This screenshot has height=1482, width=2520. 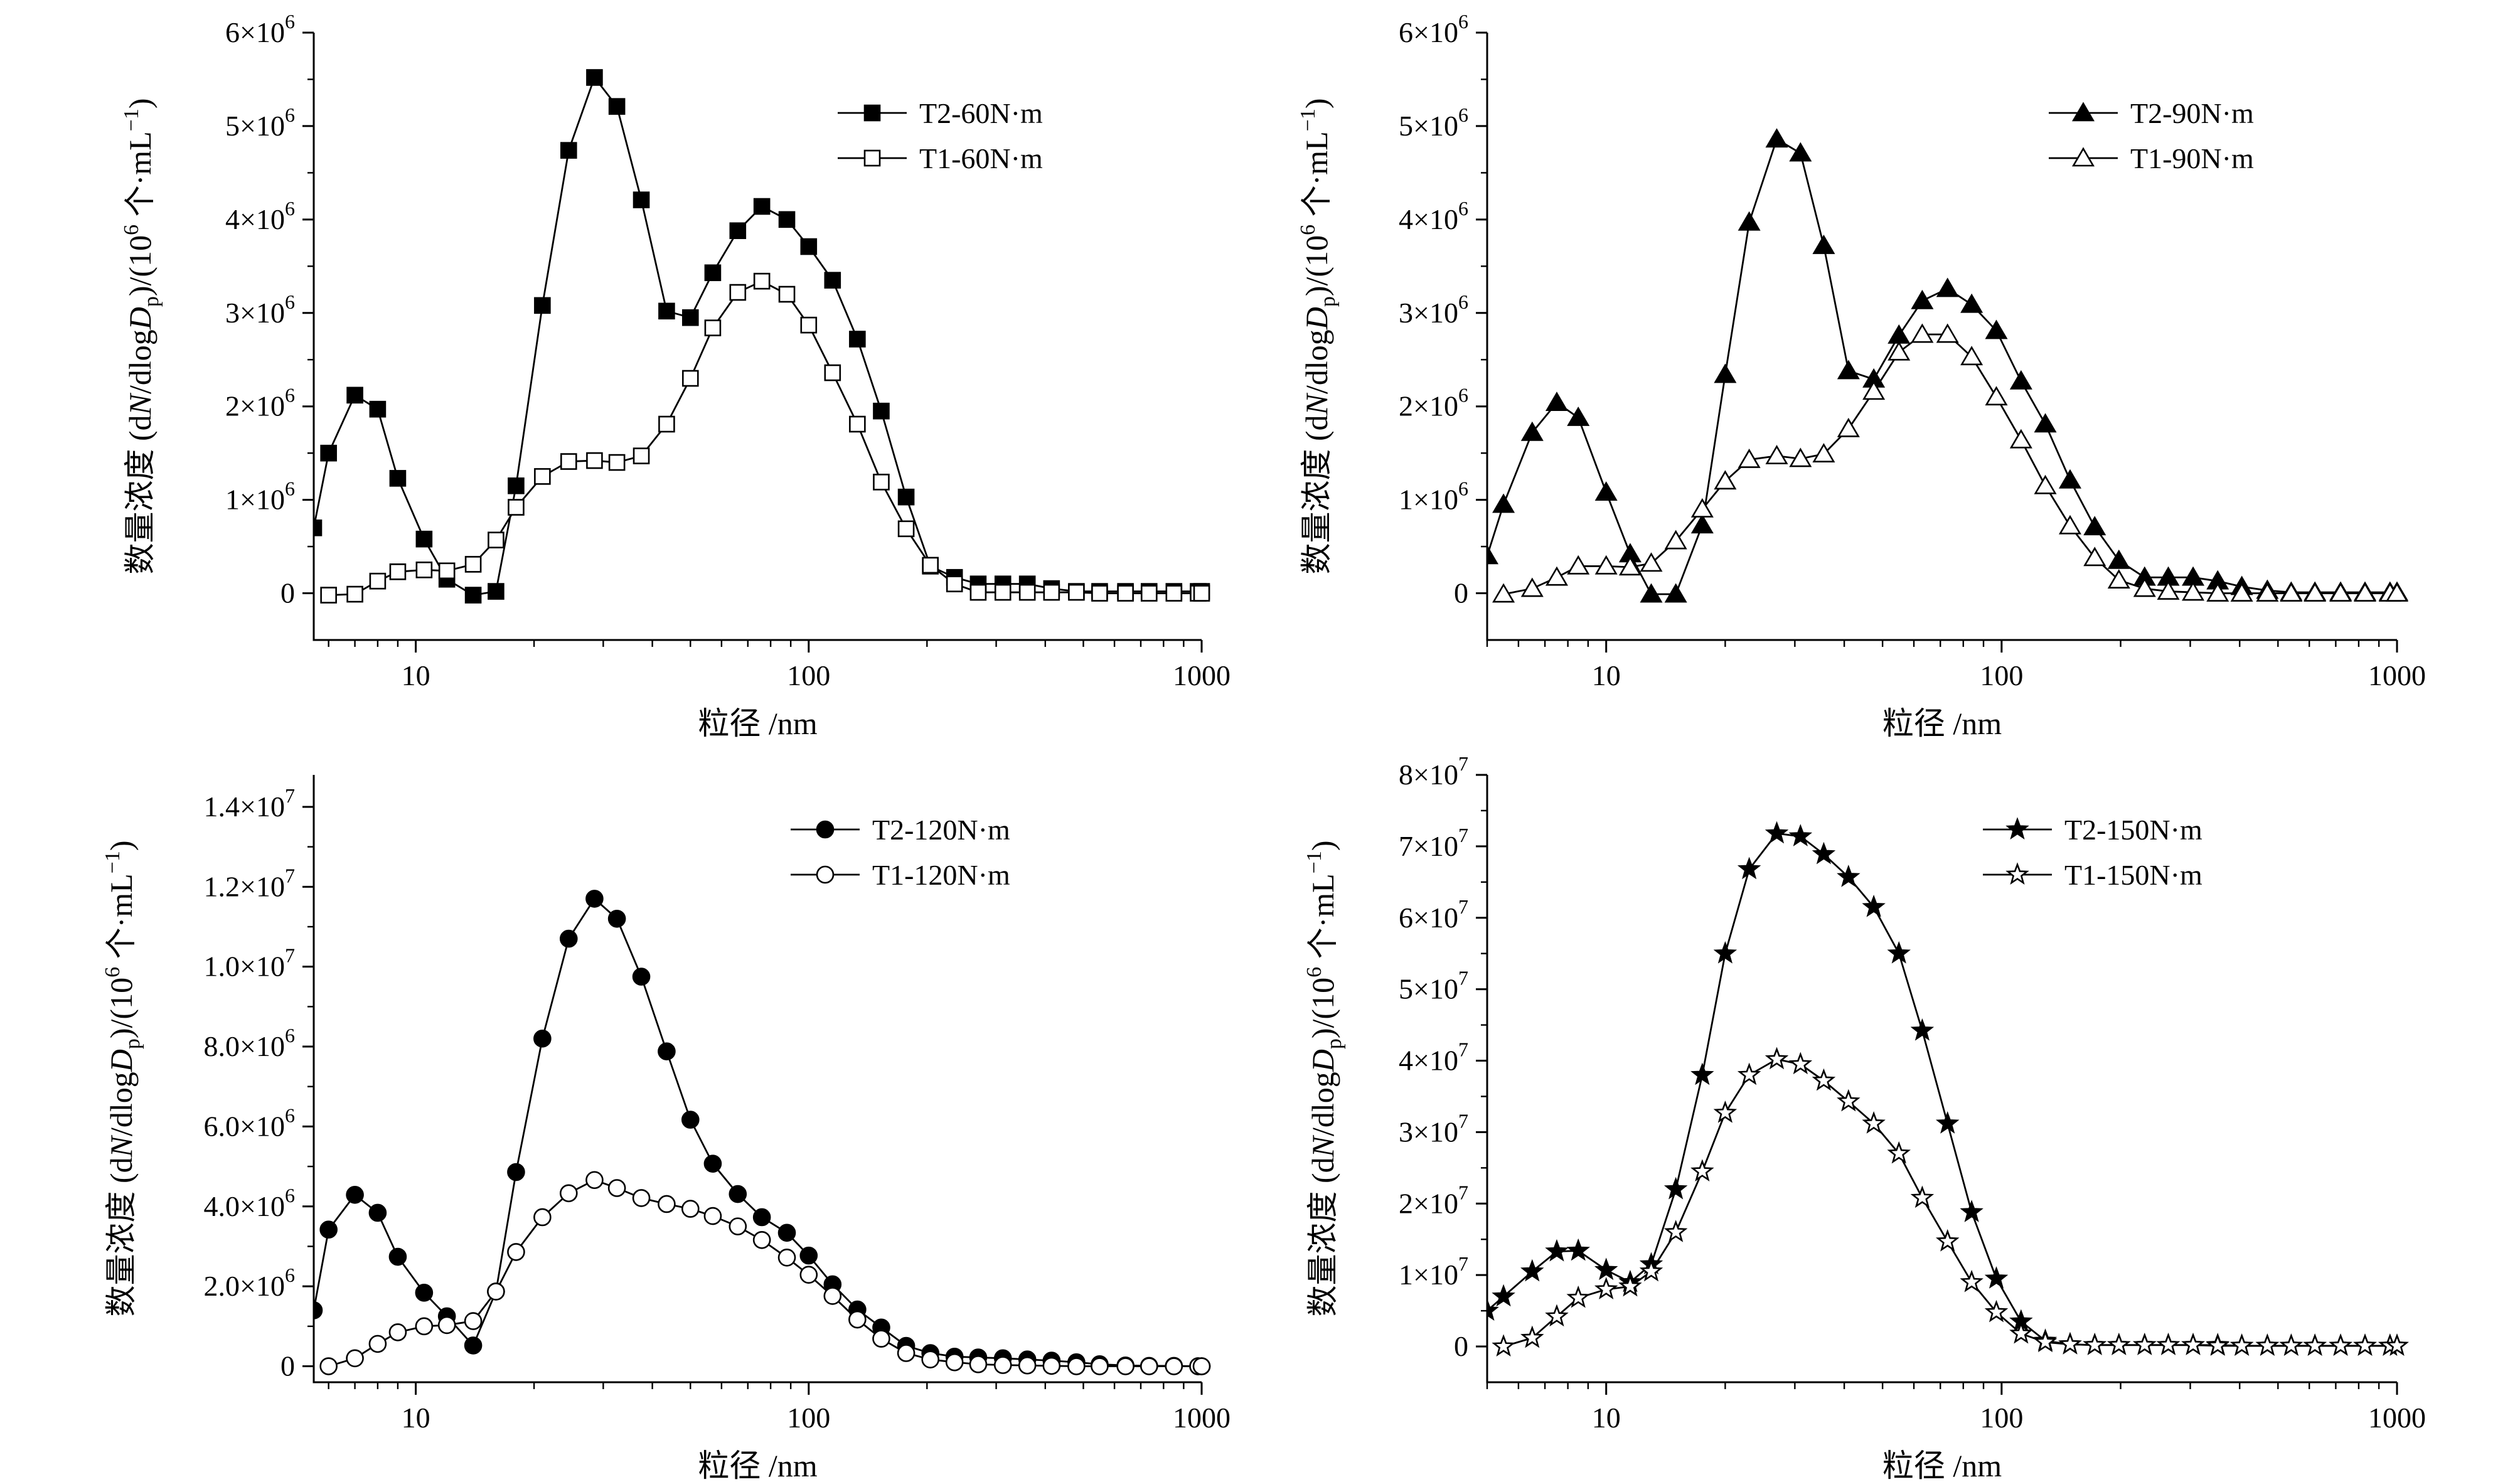 What do you see at coordinates (941, 830) in the screenshot?
I see `legend-label: T2-120N·m` at bounding box center [941, 830].